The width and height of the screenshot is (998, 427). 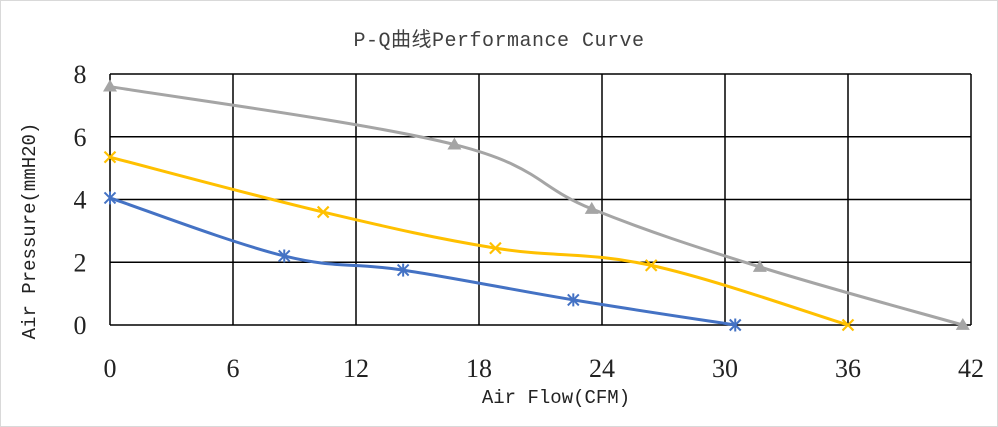 I want to click on x-tick-label: 42, so click(x=971, y=368).